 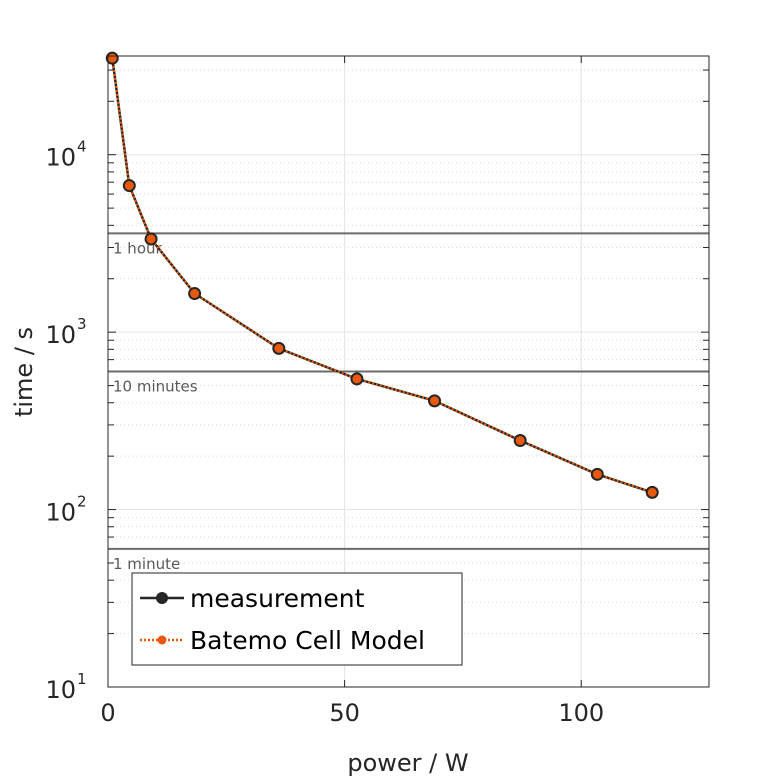 I want to click on x-tick-label: 0, so click(x=107, y=713).